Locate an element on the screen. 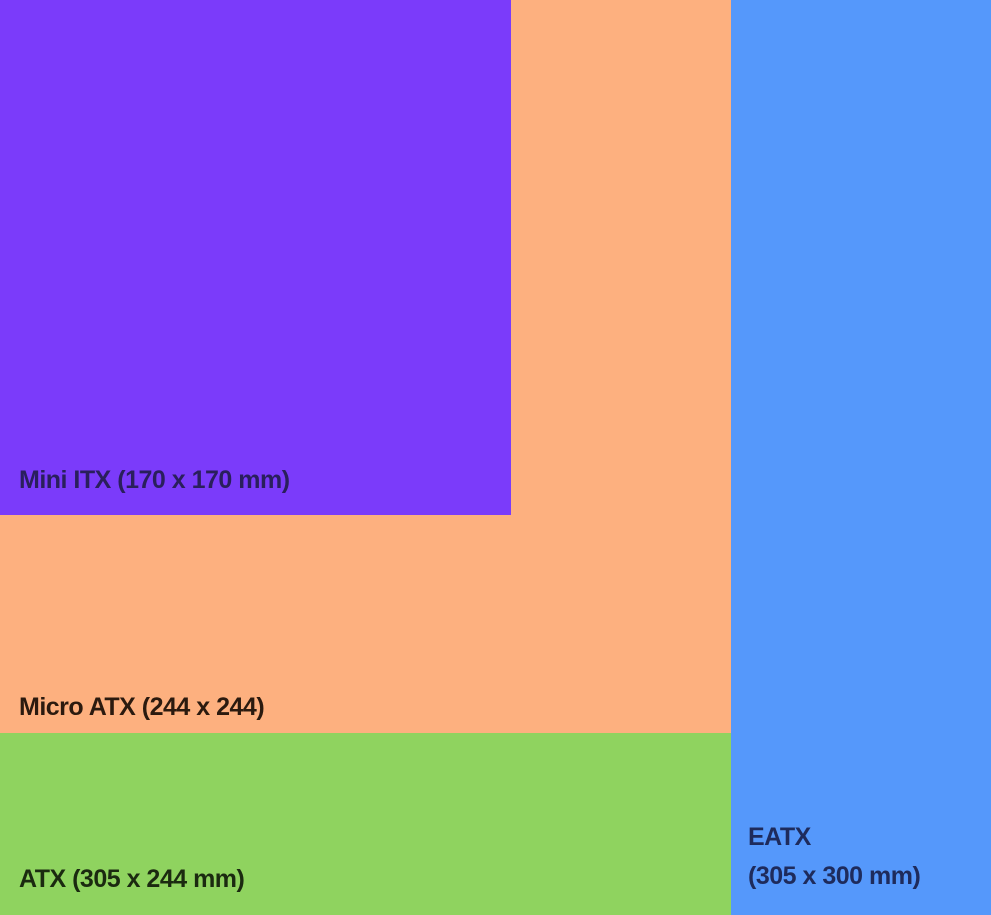 The width and height of the screenshot is (991, 915). eatx-label-size: (305 x 300 mm) is located at coordinates (834, 875).